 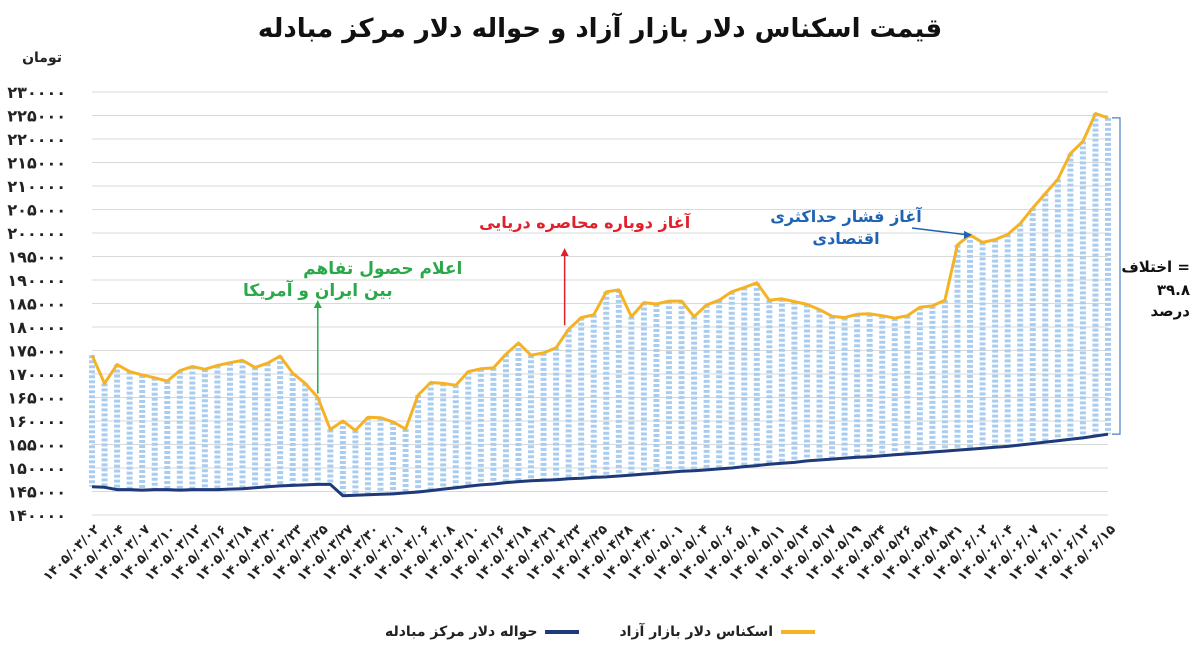 What do you see at coordinates (317, 304) in the screenshot?
I see `annotation-arrowhead-agreement` at bounding box center [317, 304].